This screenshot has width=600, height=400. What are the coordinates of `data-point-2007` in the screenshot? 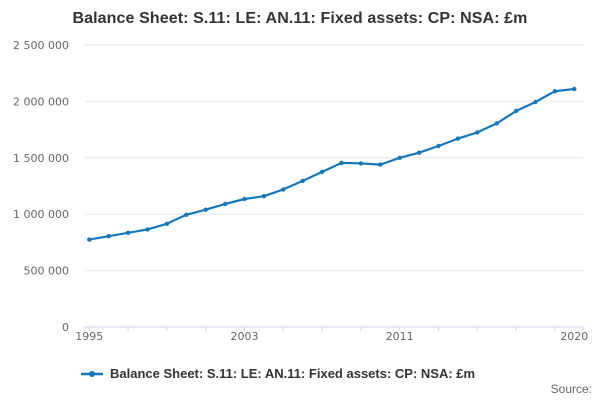 It's located at (322, 172).